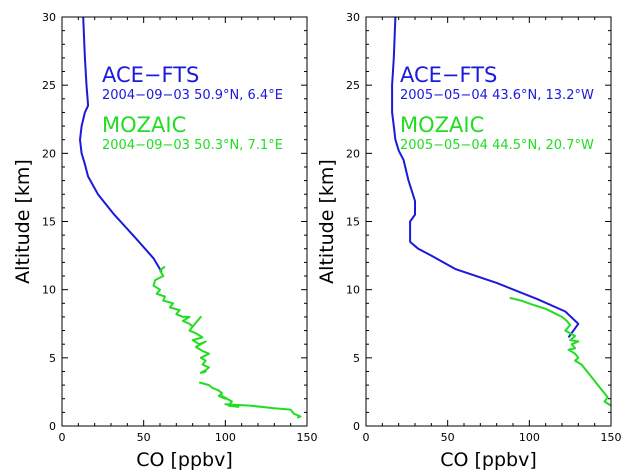 Image resolution: width=625 pixels, height=471 pixels. What do you see at coordinates (497, 145) in the screenshot?
I see `legend-info: 2005−05−04 44.5°N, 20.7°W` at bounding box center [497, 145].